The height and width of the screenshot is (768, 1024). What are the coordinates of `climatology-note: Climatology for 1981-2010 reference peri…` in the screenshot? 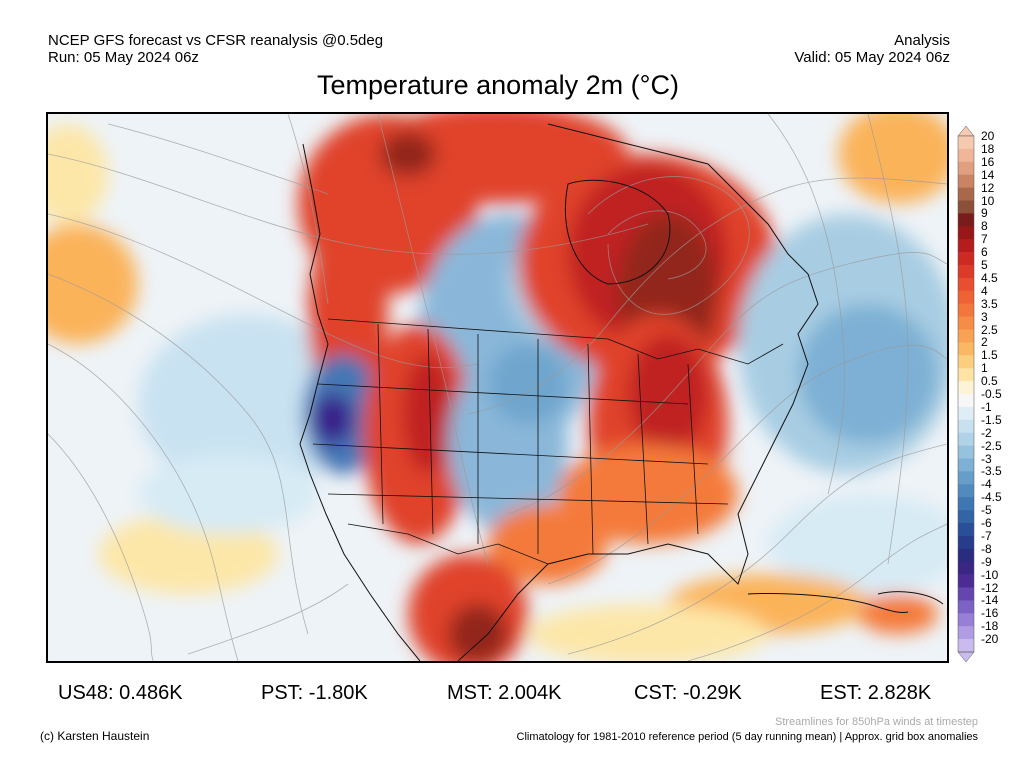 It's located at (747, 737).